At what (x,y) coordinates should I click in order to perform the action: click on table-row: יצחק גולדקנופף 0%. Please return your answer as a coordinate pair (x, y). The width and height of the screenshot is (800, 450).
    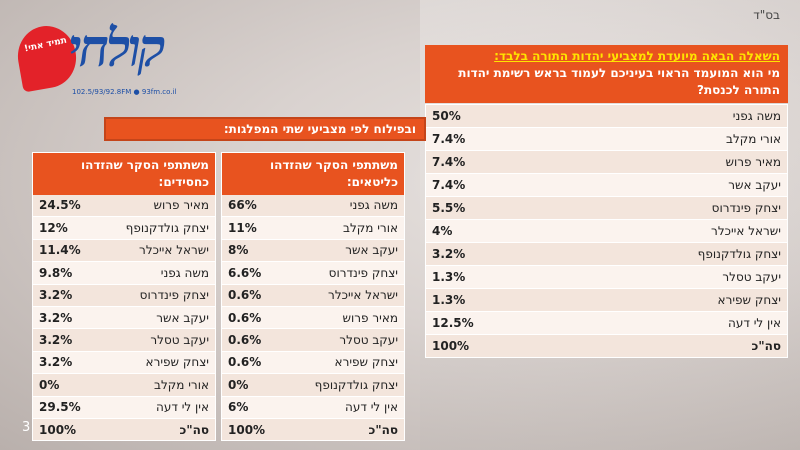
    Looking at the image, I should click on (313, 385).